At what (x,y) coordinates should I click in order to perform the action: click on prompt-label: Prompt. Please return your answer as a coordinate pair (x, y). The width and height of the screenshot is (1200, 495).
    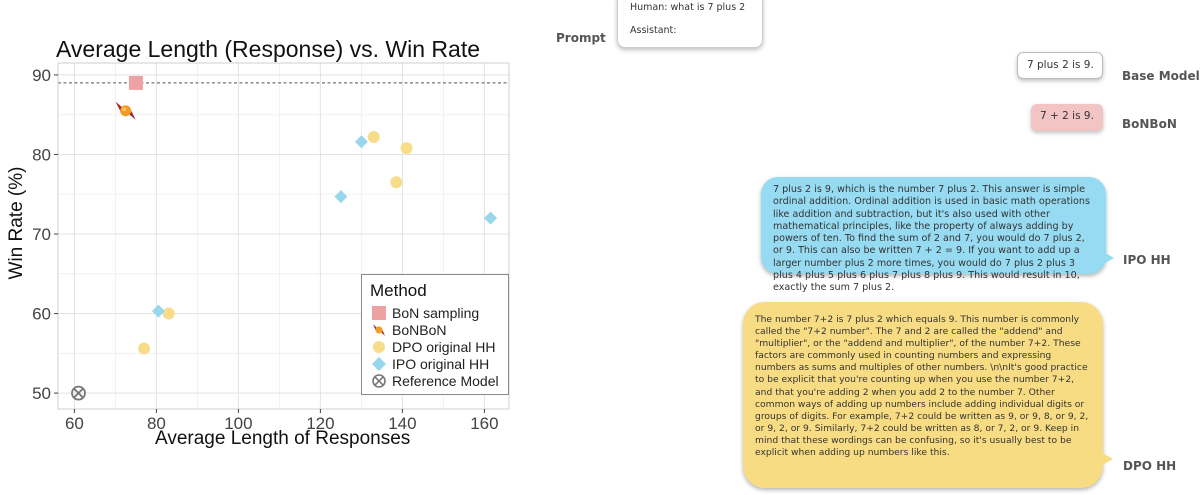
    Looking at the image, I should click on (581, 38).